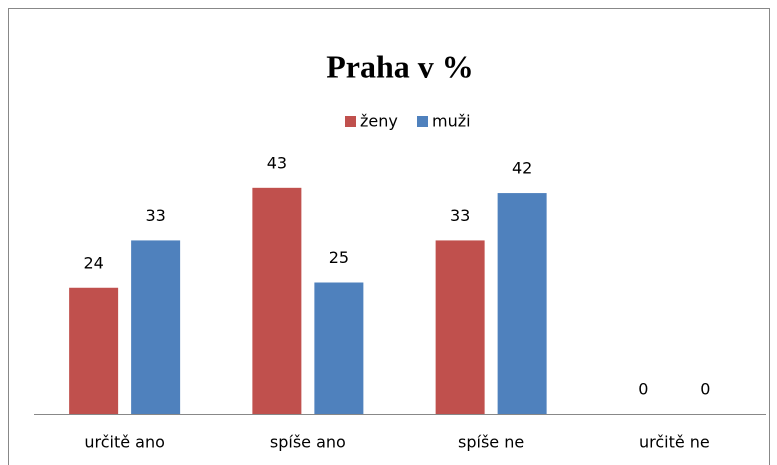 Image resolution: width=777 pixels, height=465 pixels. What do you see at coordinates (124, 442) in the screenshot?
I see `x-tick-label: určitě ano` at bounding box center [124, 442].